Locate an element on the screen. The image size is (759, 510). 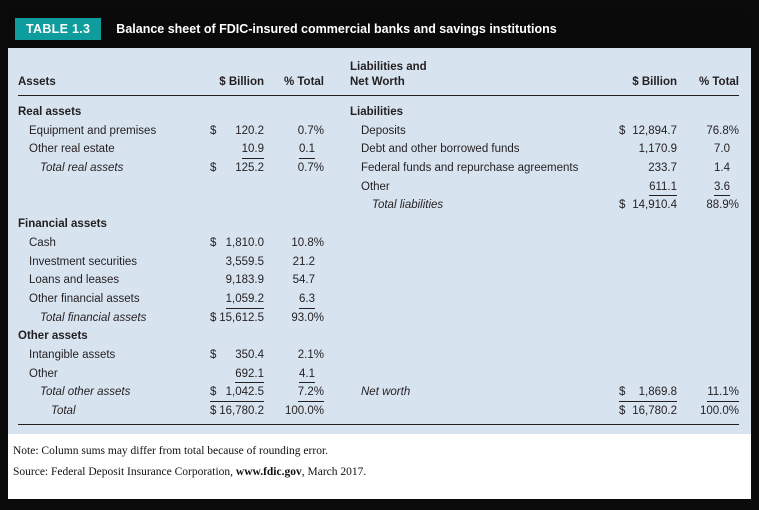
left-half: Other 692.1 4.1 is located at coordinates (171, 374).